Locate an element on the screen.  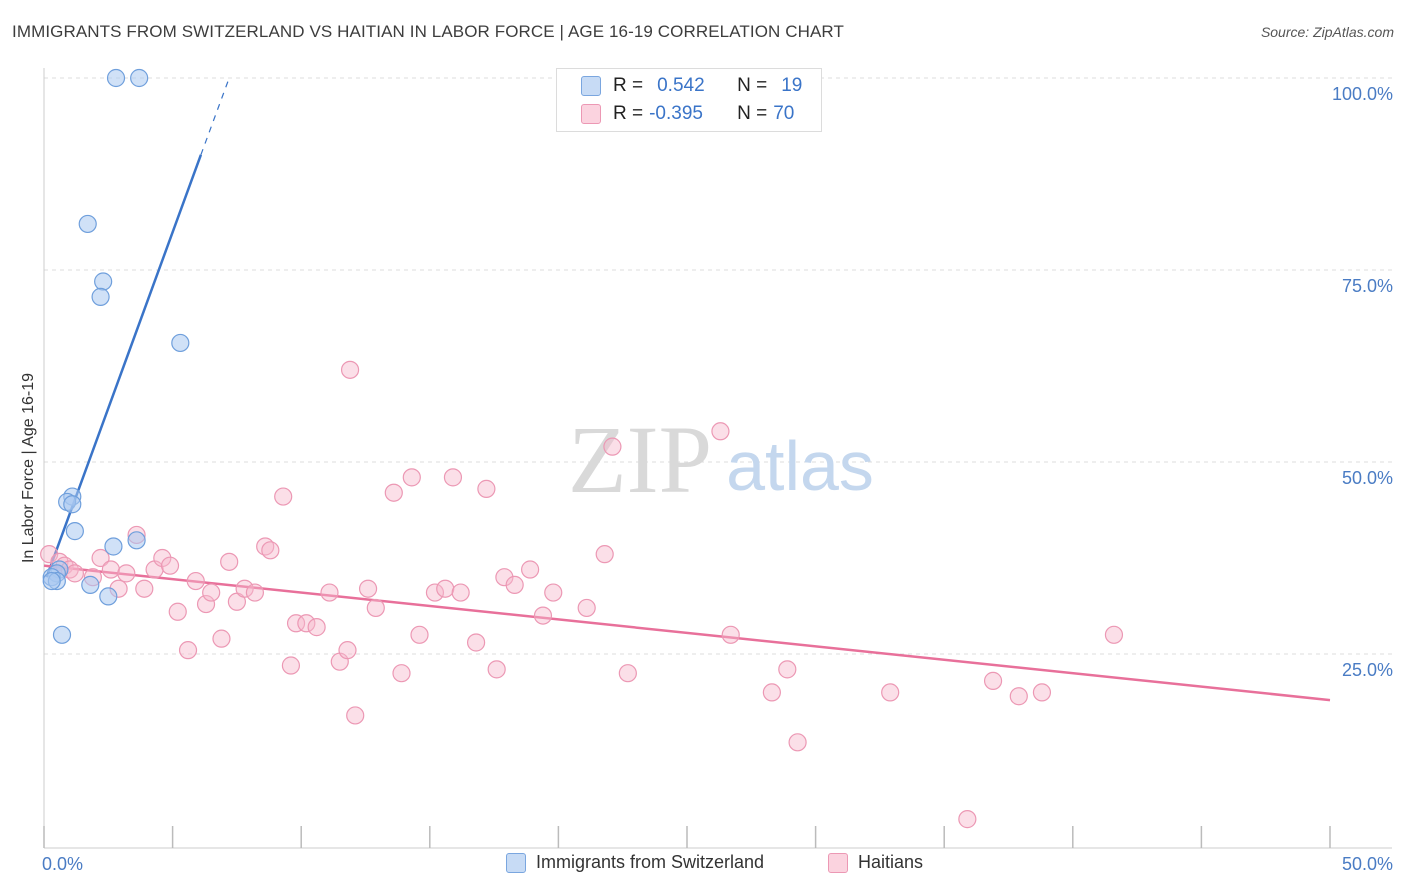
watermark-atlas: atlas is located at coordinates (800, 466).